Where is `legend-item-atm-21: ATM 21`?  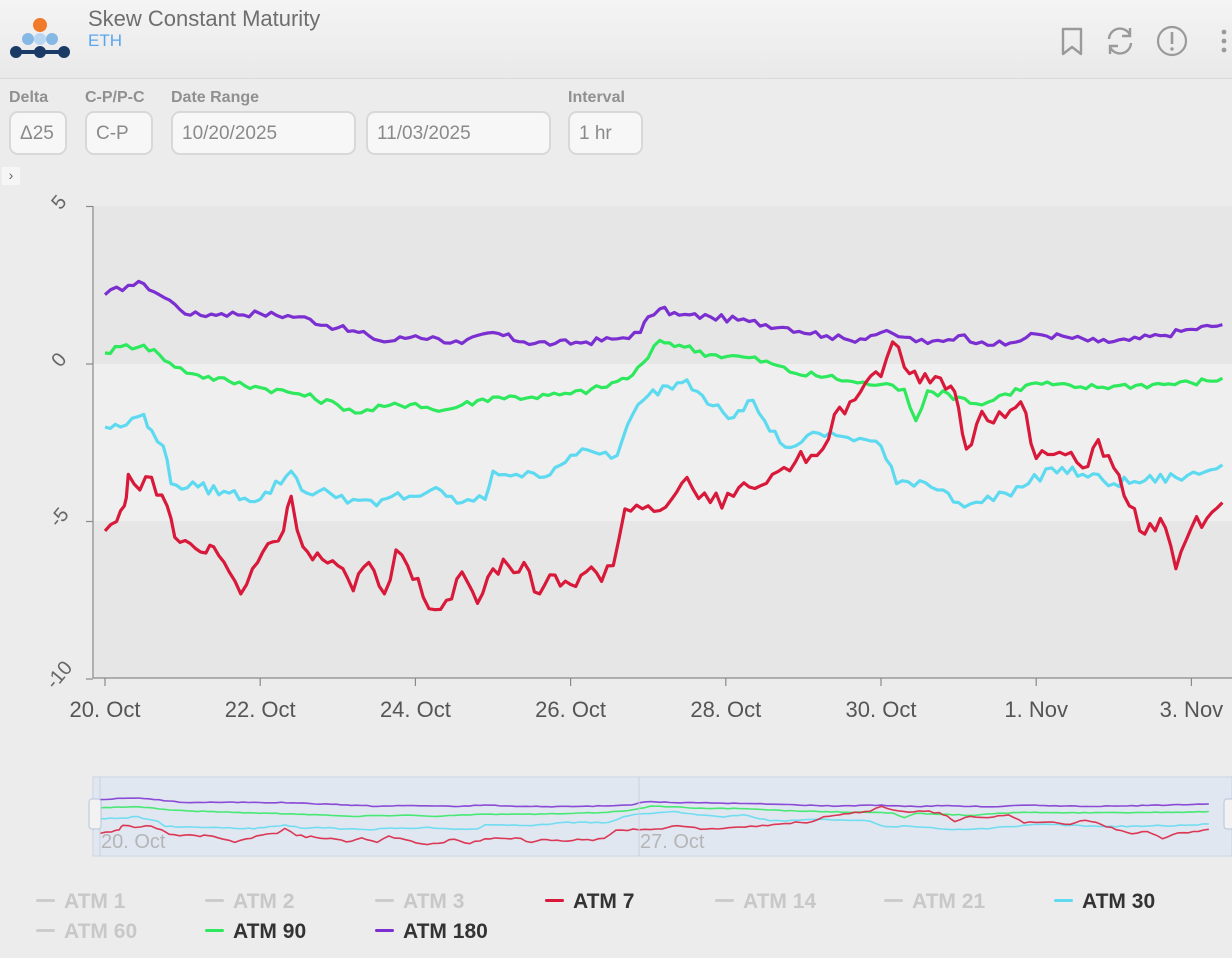 legend-item-atm-21: ATM 21 is located at coordinates (934, 902).